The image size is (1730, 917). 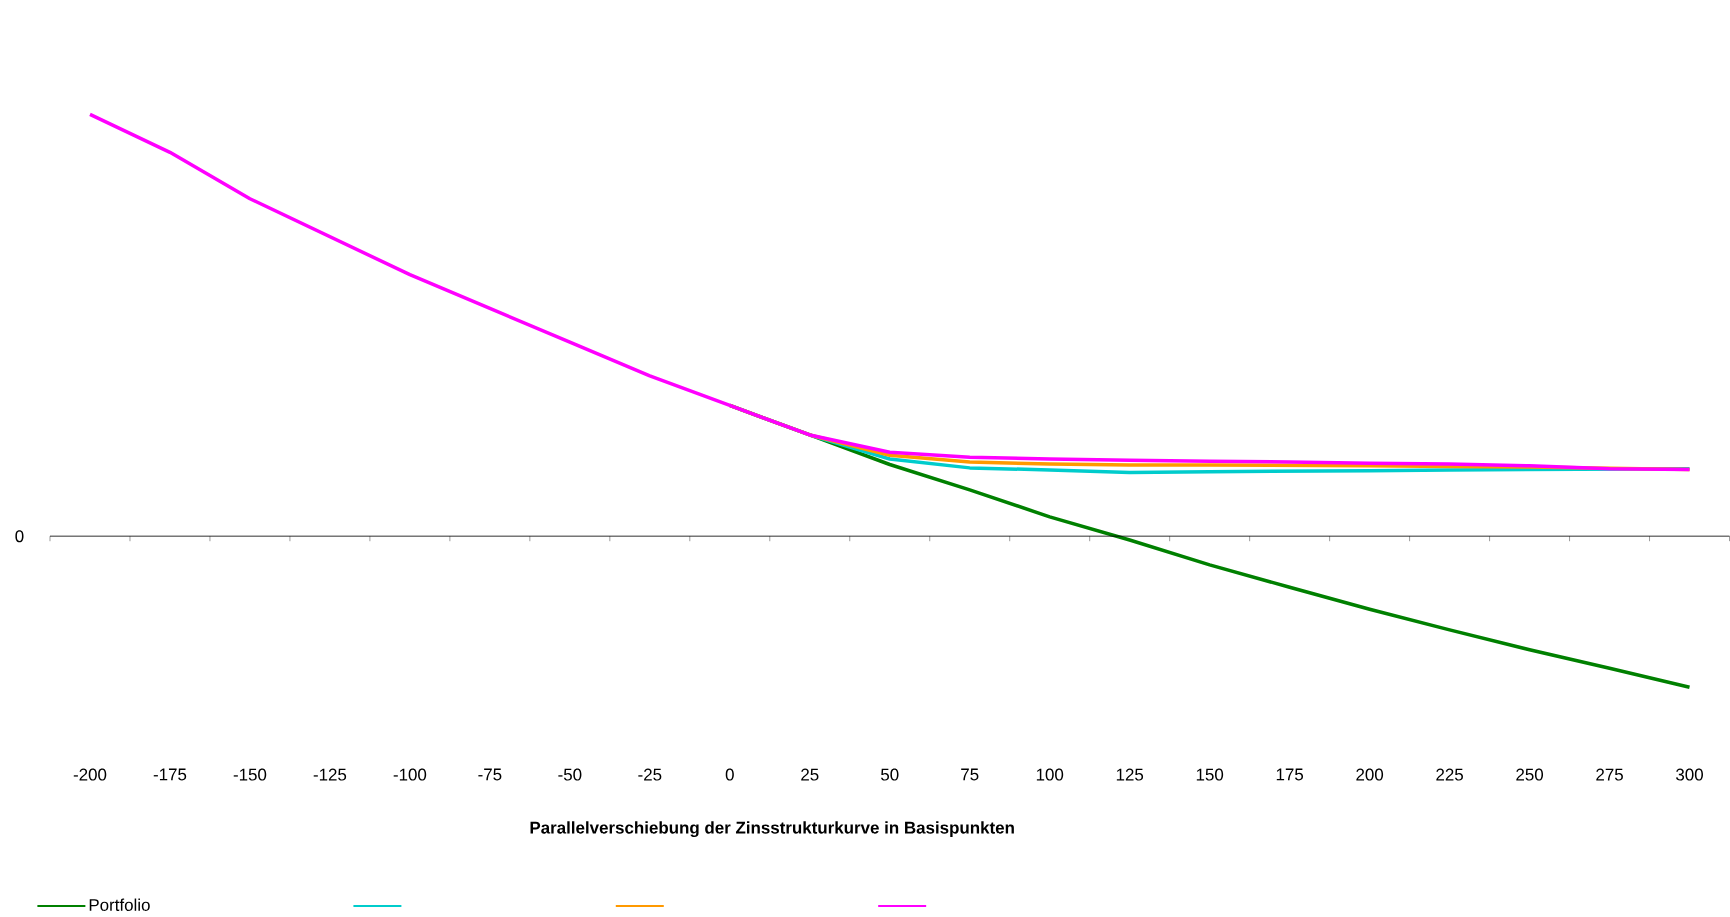 What do you see at coordinates (19, 536) in the screenshot?
I see `ref-line-label: 0` at bounding box center [19, 536].